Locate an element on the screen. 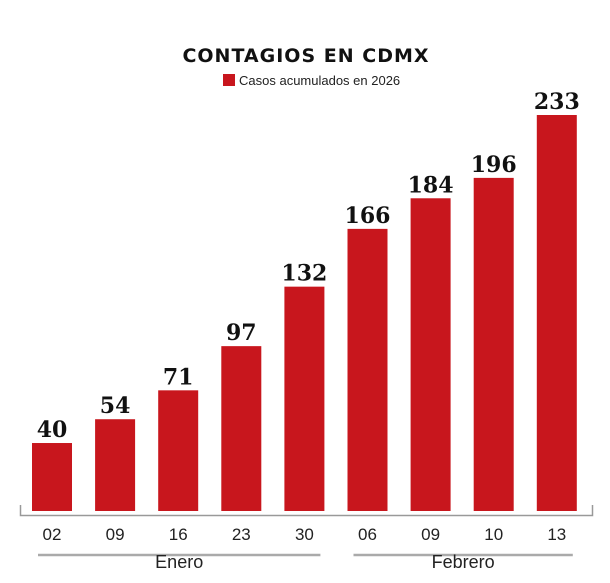 The height and width of the screenshot is (583, 610). data-label: 54 is located at coordinates (115, 406).